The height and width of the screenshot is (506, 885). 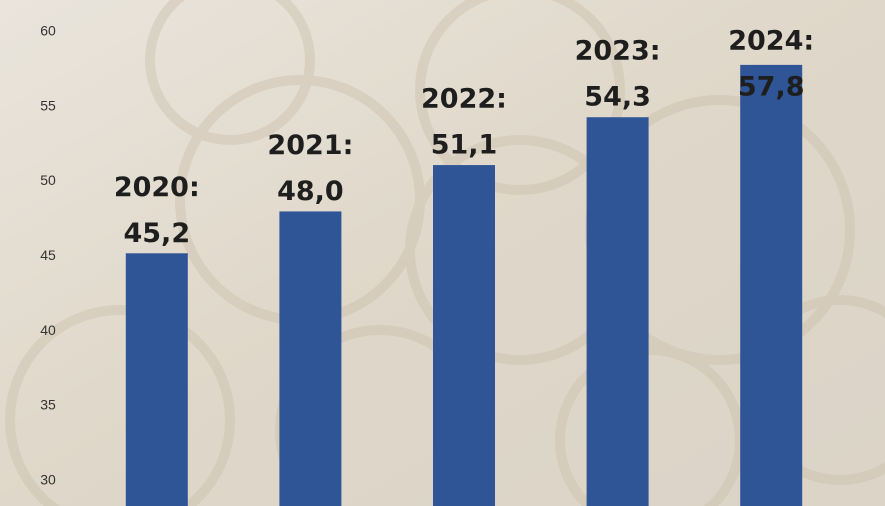 What do you see at coordinates (464, 99) in the screenshot?
I see `category-label: 2022:` at bounding box center [464, 99].